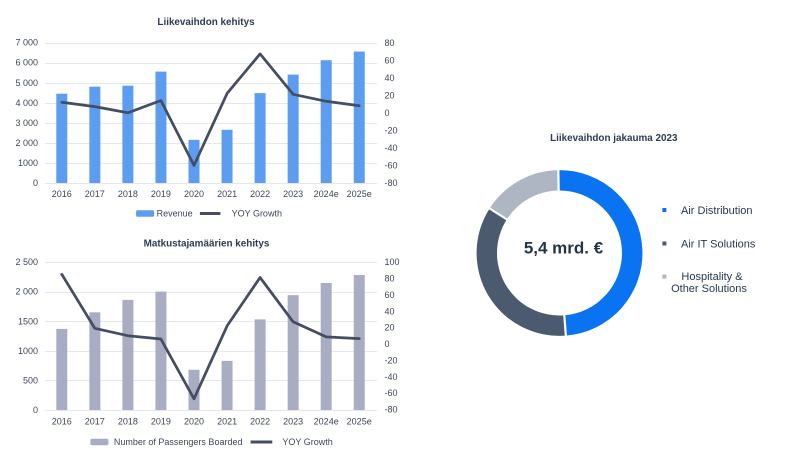  Describe the element at coordinates (178, 442) in the screenshot. I see `svg-text: Number of Passengers Boarded` at that location.